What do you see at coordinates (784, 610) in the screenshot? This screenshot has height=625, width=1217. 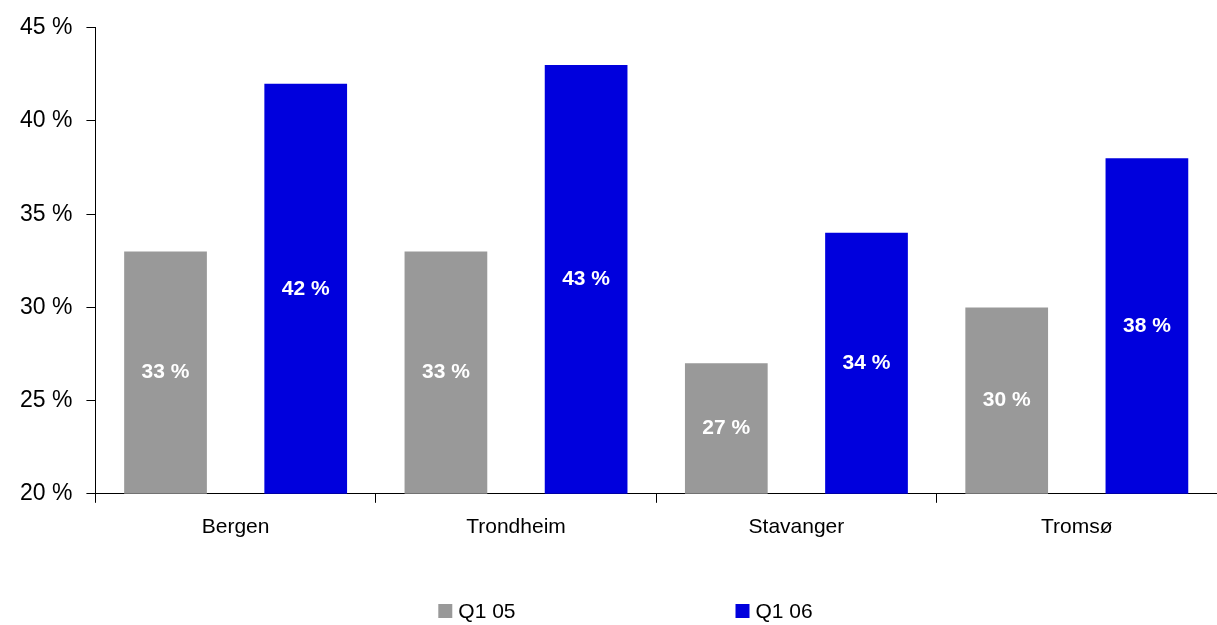 I see `legend-label: Q1 06` at bounding box center [784, 610].